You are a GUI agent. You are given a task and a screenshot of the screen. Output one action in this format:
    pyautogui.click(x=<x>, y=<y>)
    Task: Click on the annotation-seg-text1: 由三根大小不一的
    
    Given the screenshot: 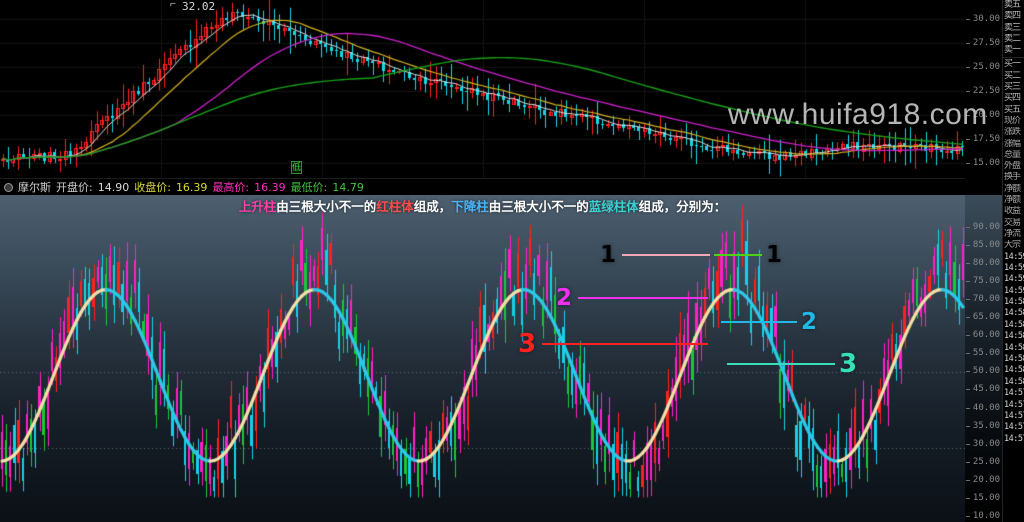 What is the action you would take?
    pyautogui.click(x=326, y=206)
    